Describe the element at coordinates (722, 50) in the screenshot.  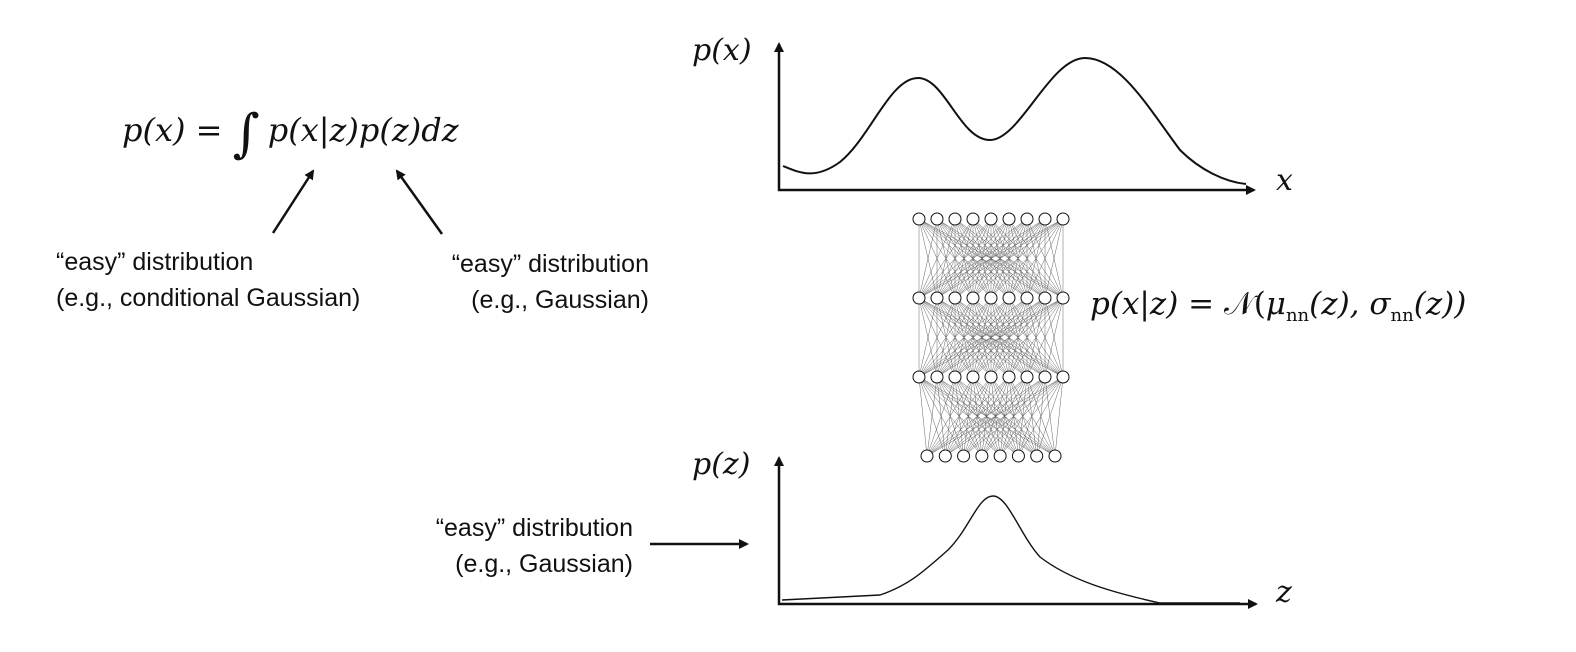
I see `px-y-label: p(x)` at that location.